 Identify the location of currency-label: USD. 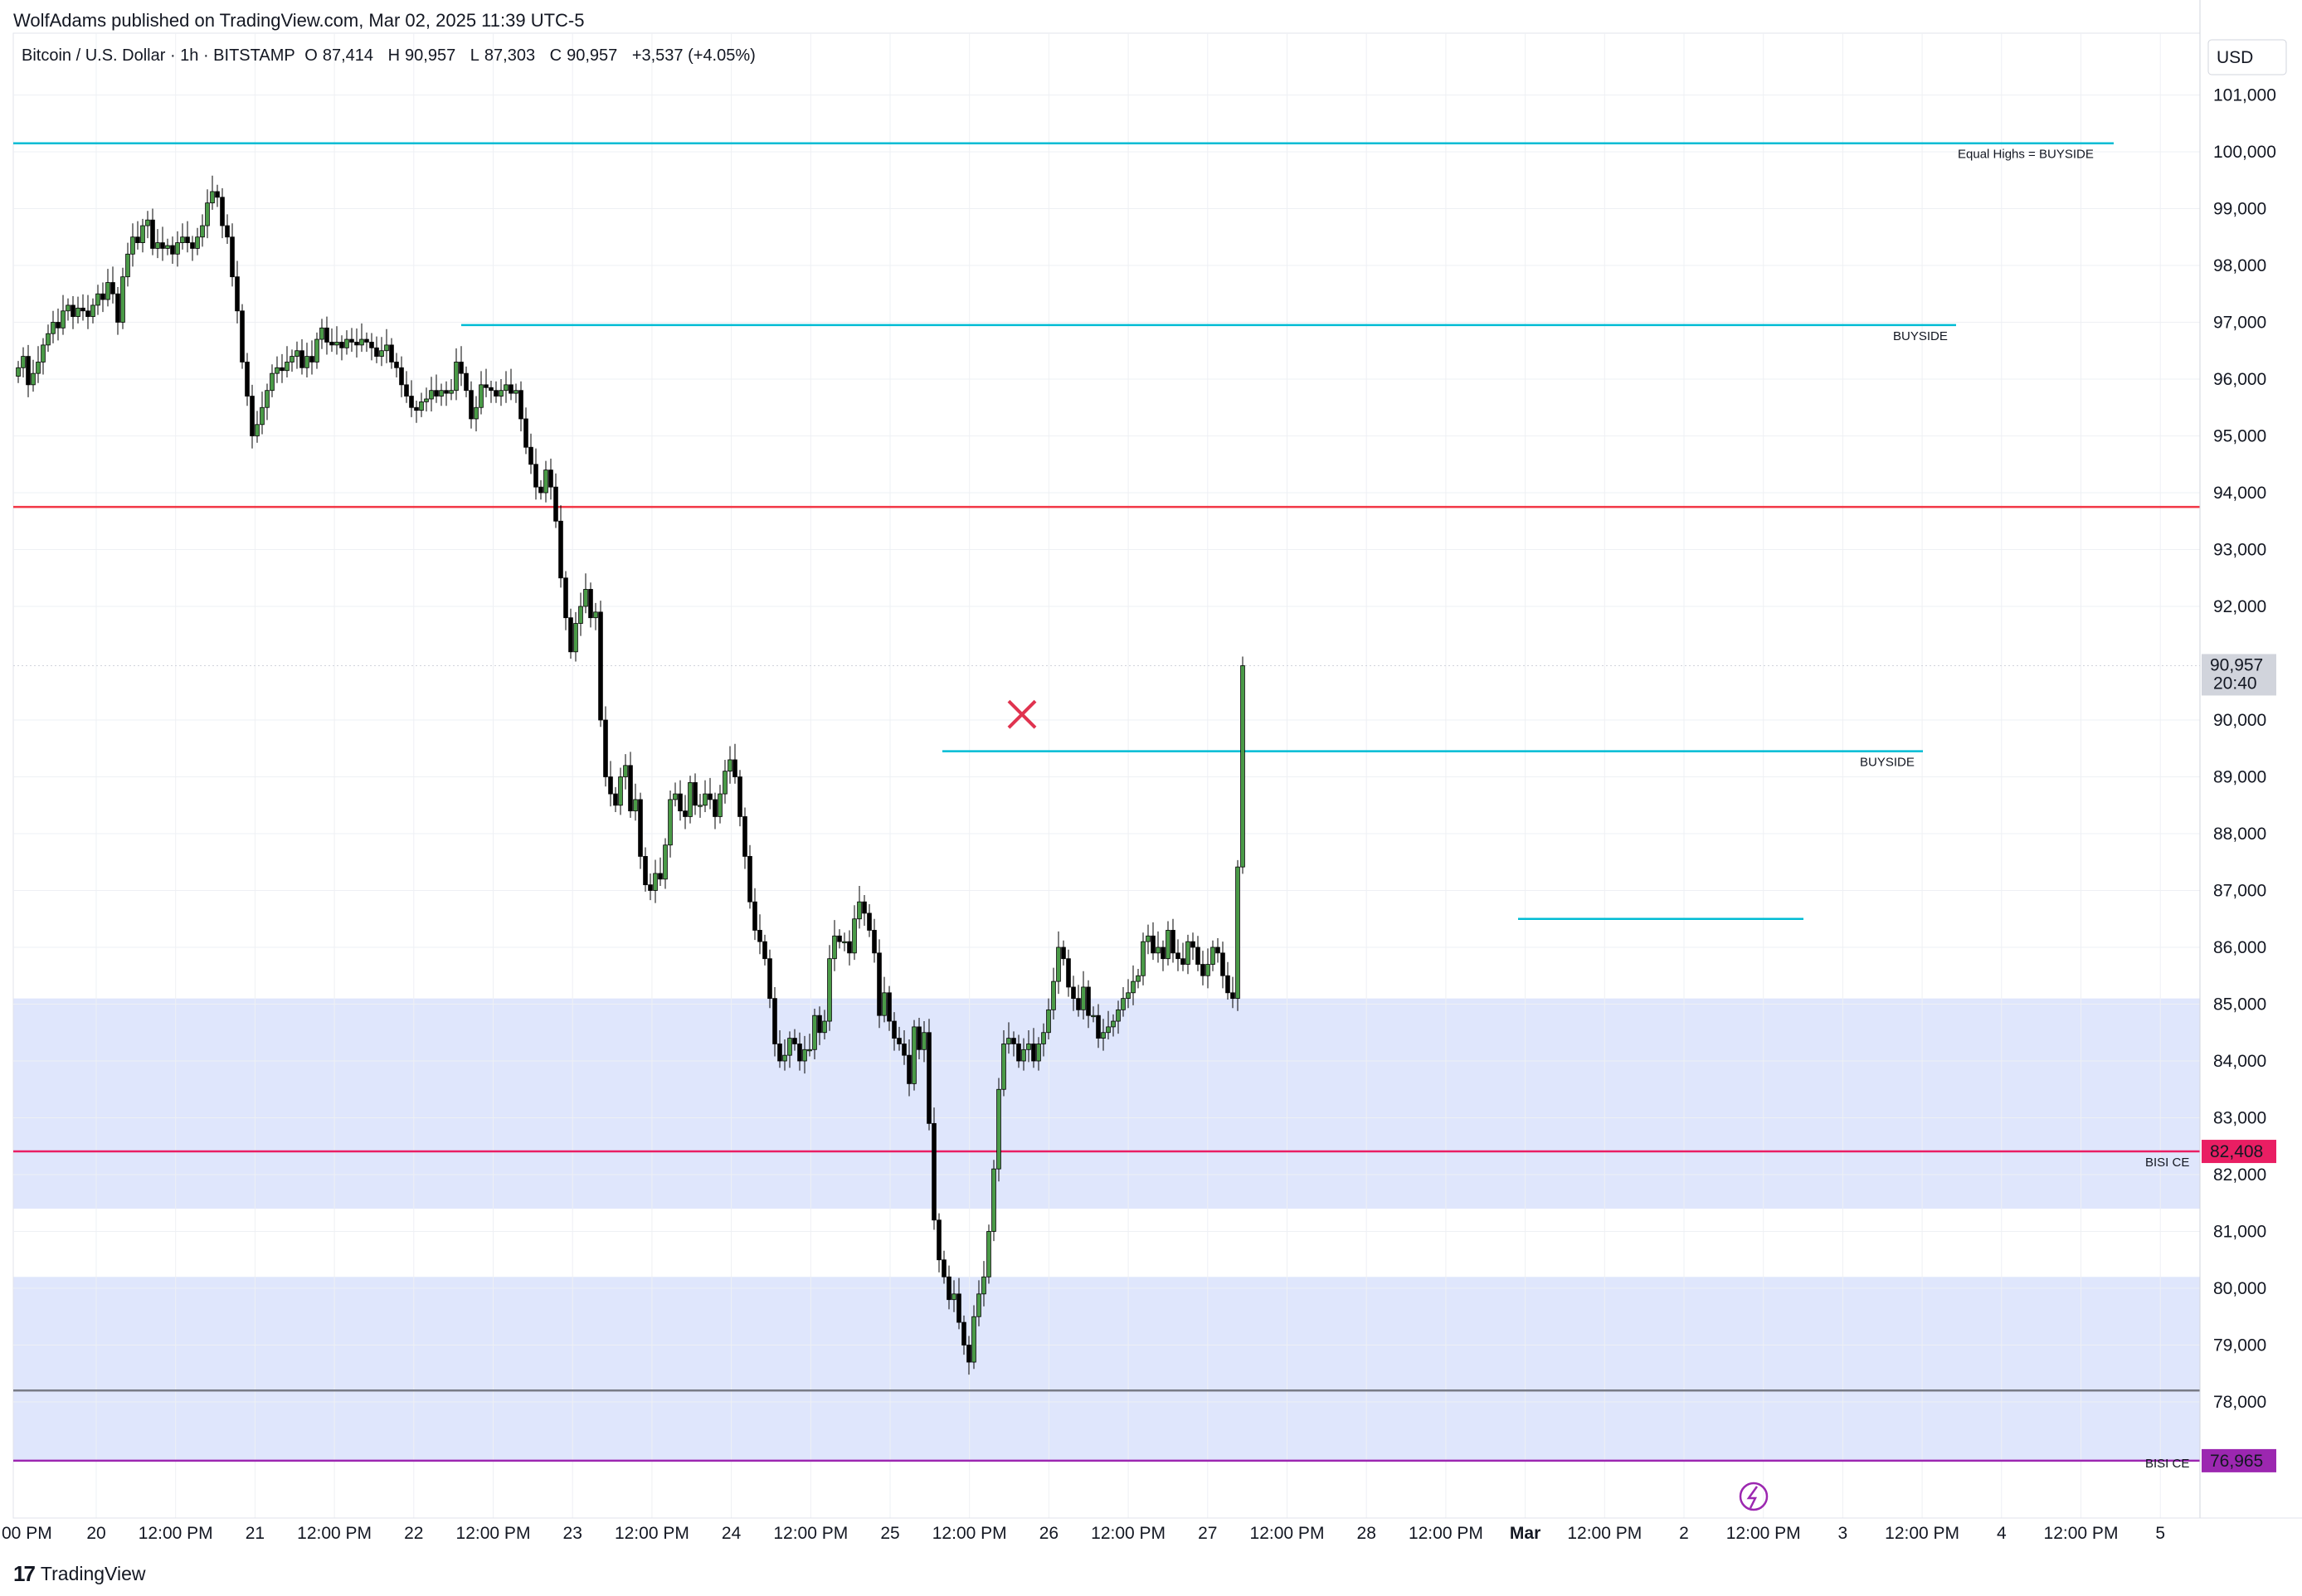
(2235, 57).